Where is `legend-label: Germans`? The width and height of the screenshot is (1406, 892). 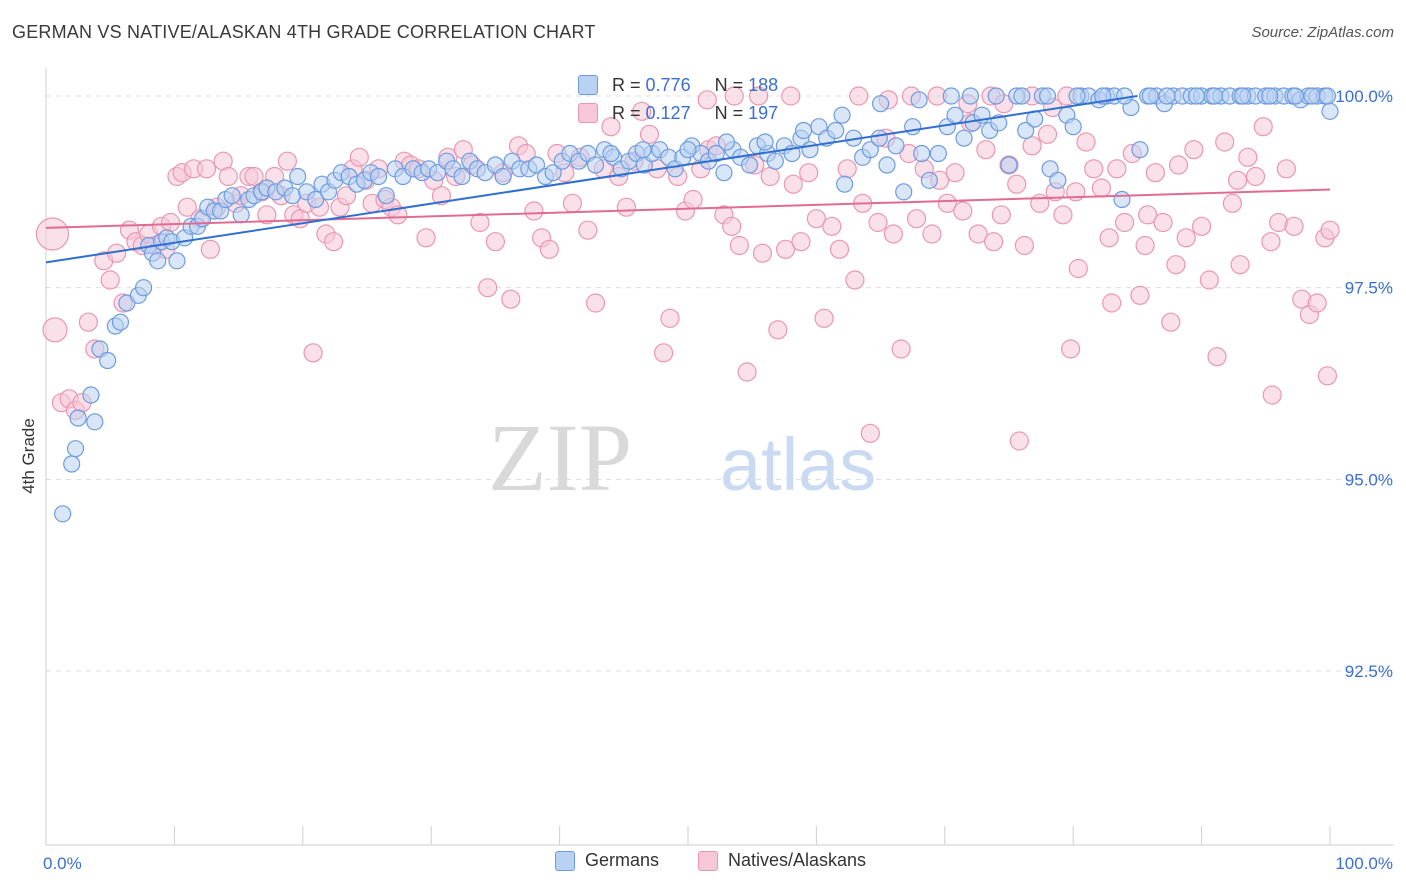 legend-label: Germans is located at coordinates (622, 860).